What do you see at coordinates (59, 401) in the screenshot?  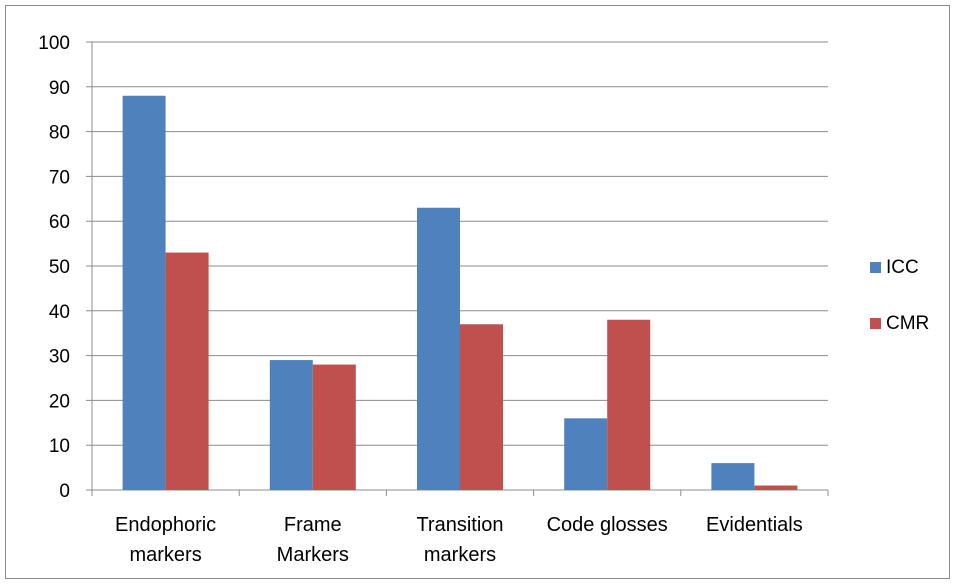 I see `y-tick-label: 20` at bounding box center [59, 401].